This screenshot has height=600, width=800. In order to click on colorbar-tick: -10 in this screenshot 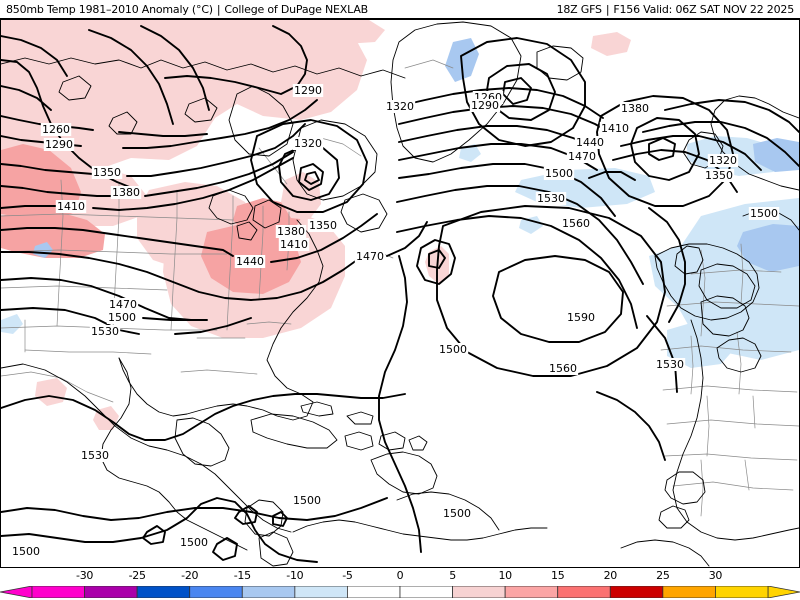, I will do `click(295, 575)`.